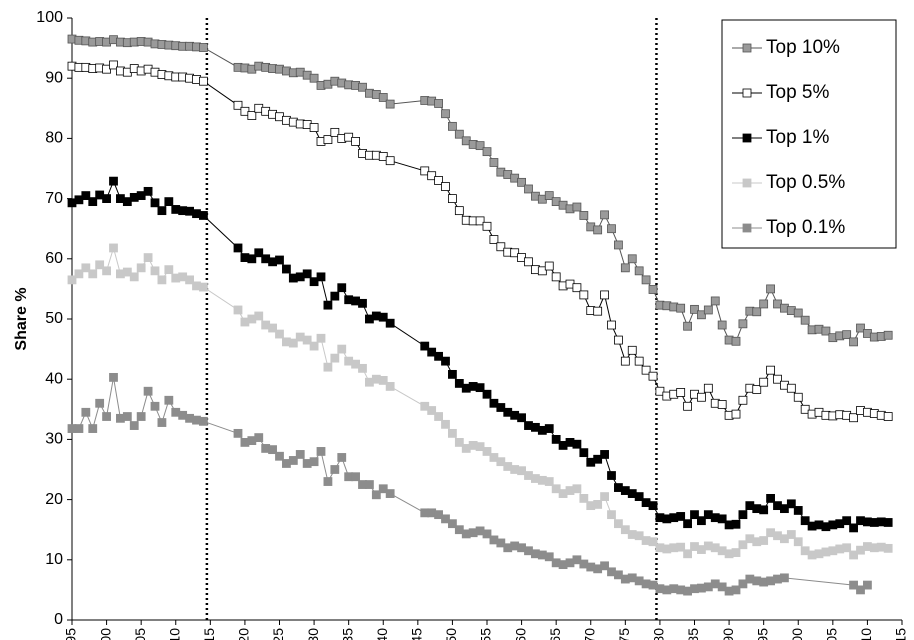  I want to click on x-tick-label: 1920, so click(244, 634).